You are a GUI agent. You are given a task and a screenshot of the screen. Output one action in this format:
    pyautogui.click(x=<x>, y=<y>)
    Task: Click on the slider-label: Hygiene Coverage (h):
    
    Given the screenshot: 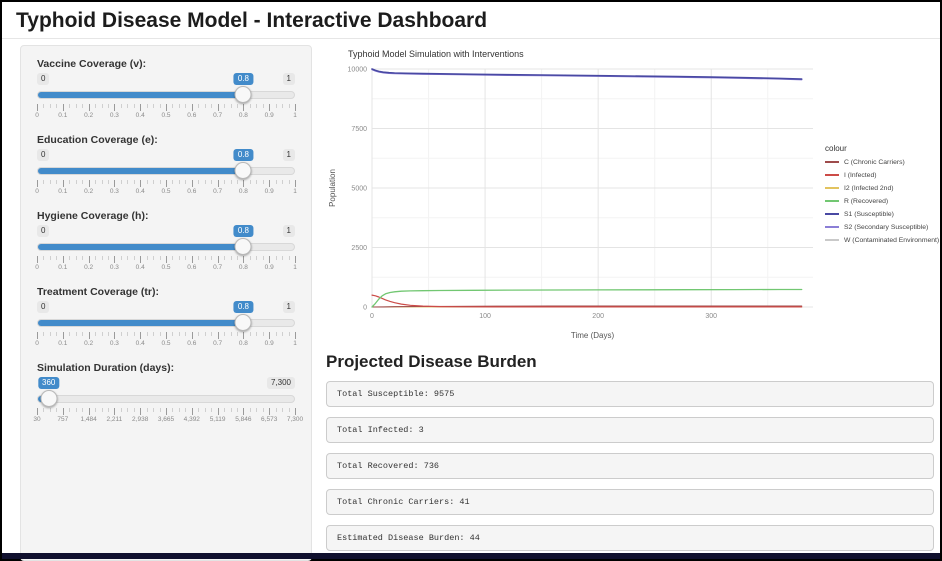 What is the action you would take?
    pyautogui.click(x=93, y=216)
    